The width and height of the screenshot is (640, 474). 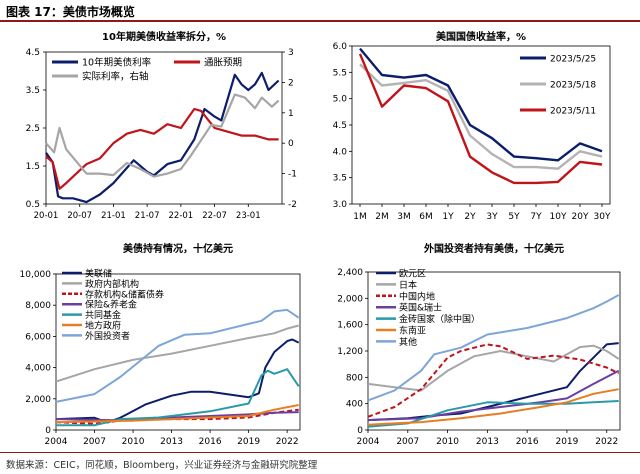 What do you see at coordinates (38, 337) in the screenshot?
I see `y-tick-label: 6,000` at bounding box center [38, 337].